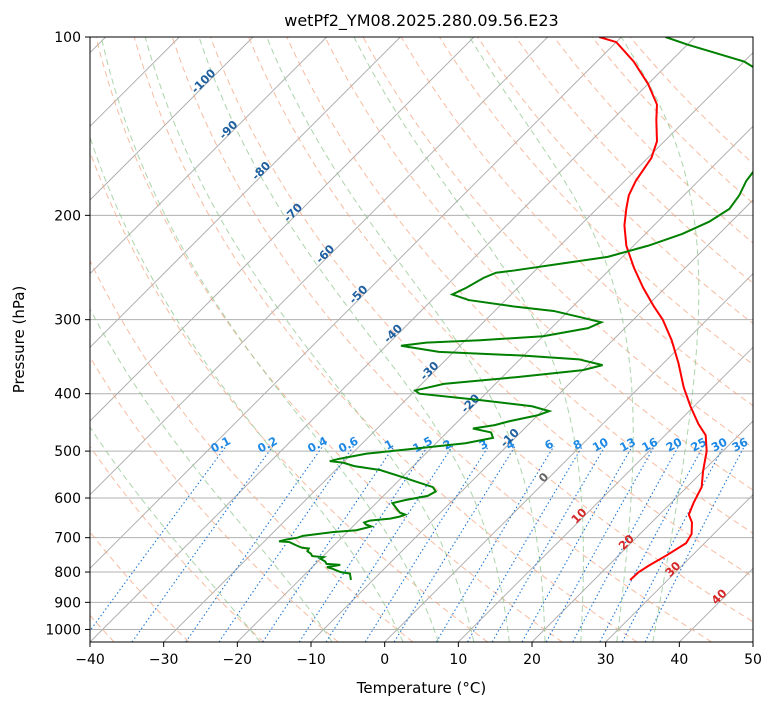 Image resolution: width=775 pixels, height=708 pixels. Describe the element at coordinates (67, 321) in the screenshot. I see `y-tick-label: 300` at that location.